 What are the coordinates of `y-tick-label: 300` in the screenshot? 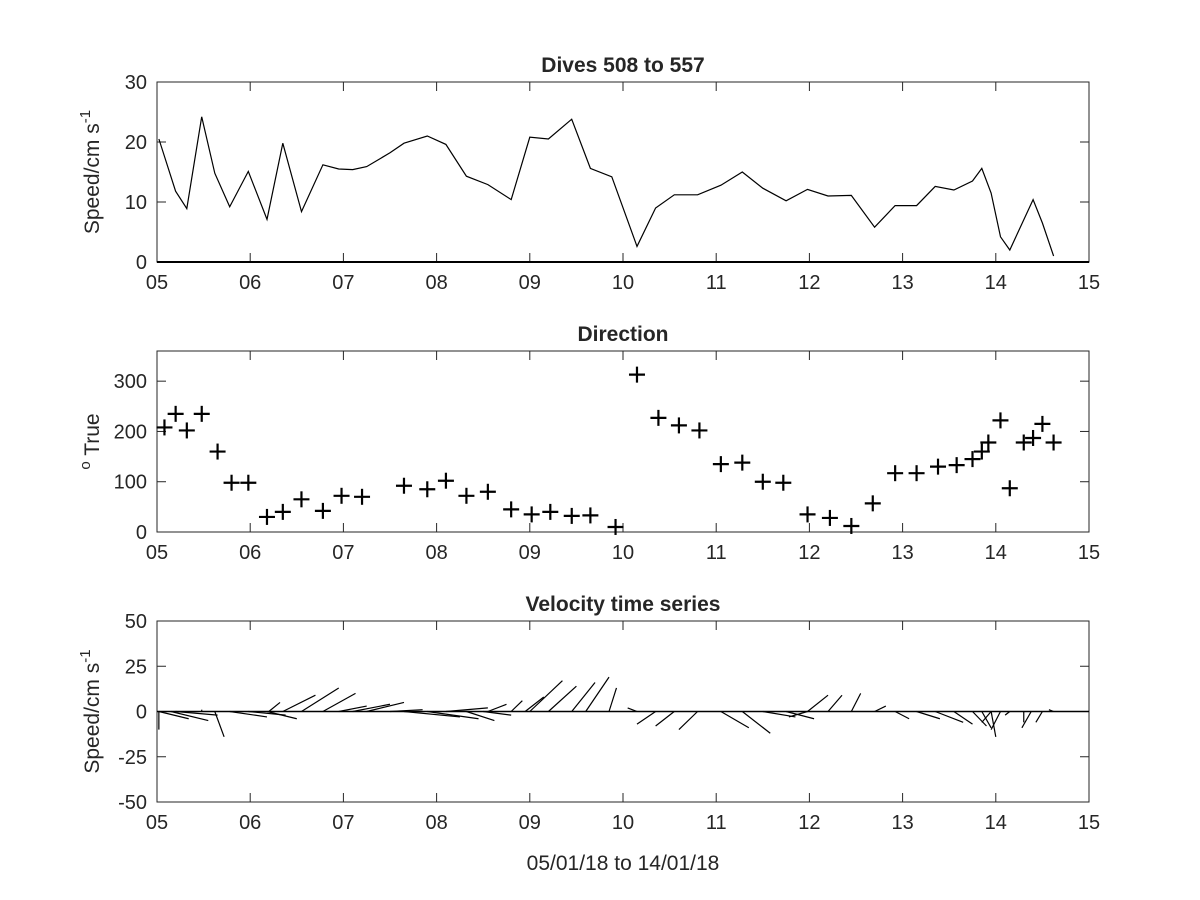 It's located at (130, 382).